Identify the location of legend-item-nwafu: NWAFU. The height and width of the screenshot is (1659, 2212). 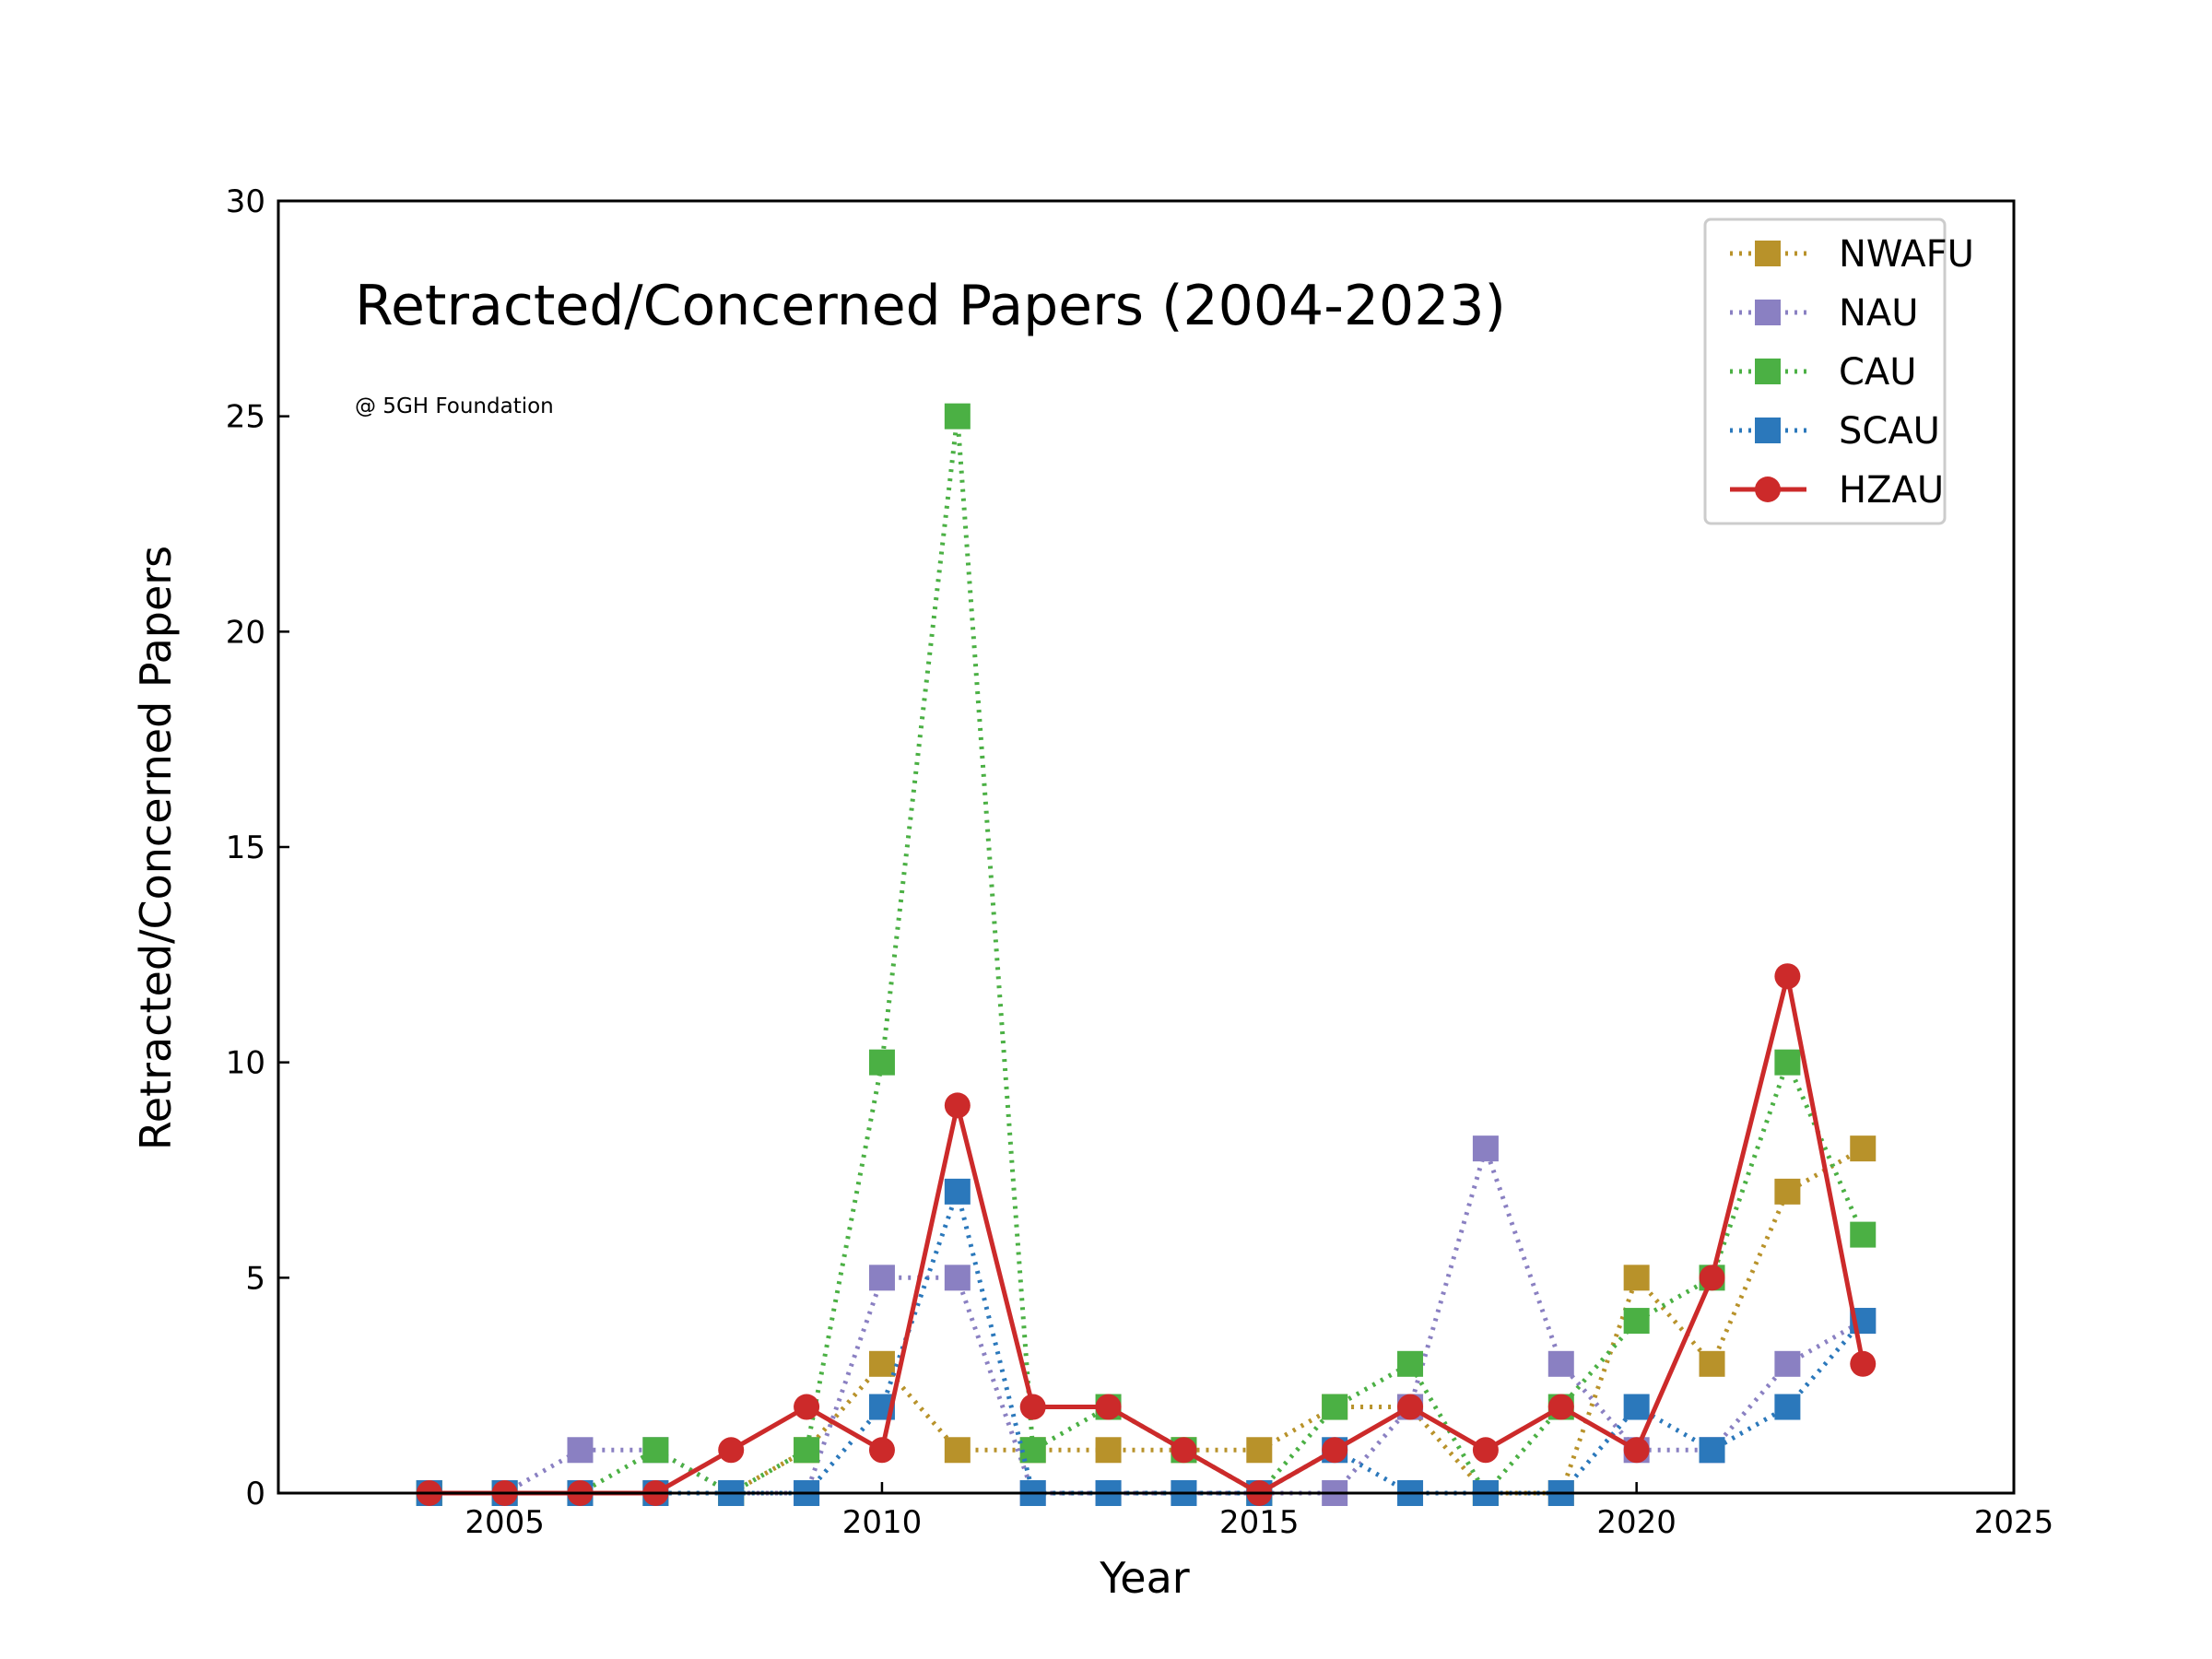
(1852, 254).